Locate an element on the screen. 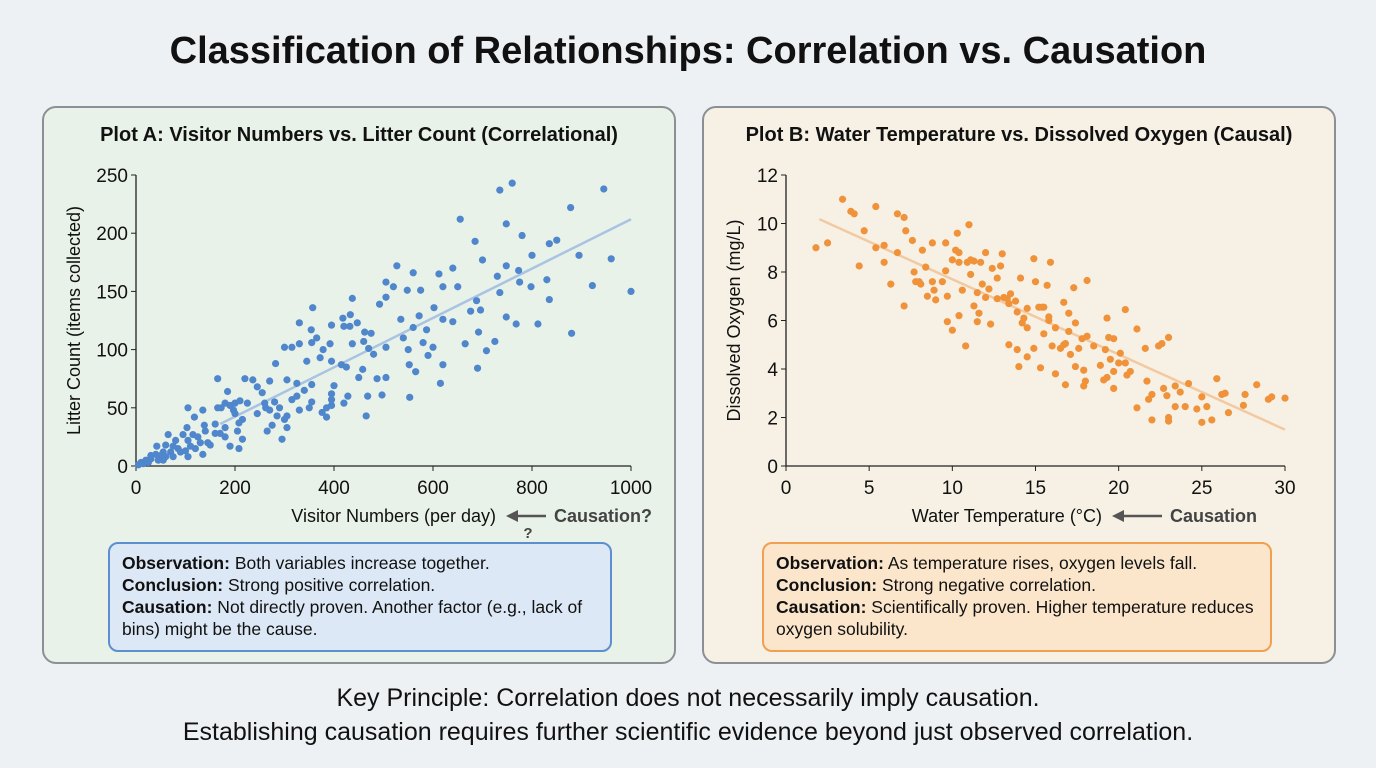  y-tick-label: 8 is located at coordinates (772, 273).